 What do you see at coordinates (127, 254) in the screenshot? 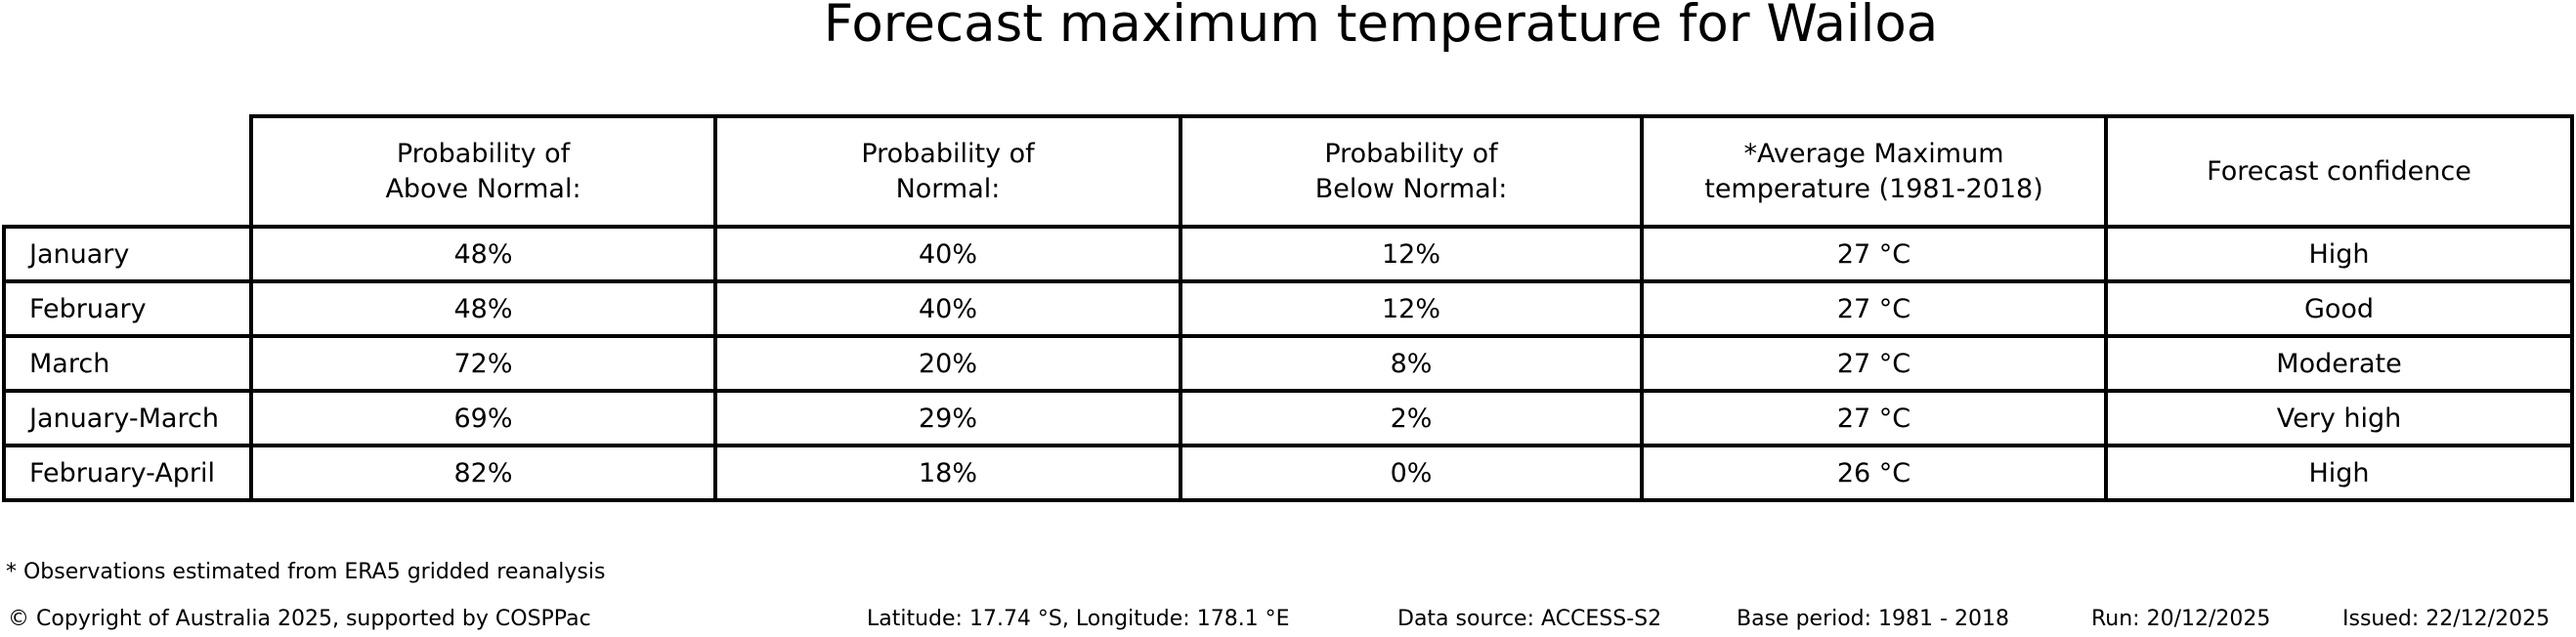
I see `row-label: January` at bounding box center [127, 254].